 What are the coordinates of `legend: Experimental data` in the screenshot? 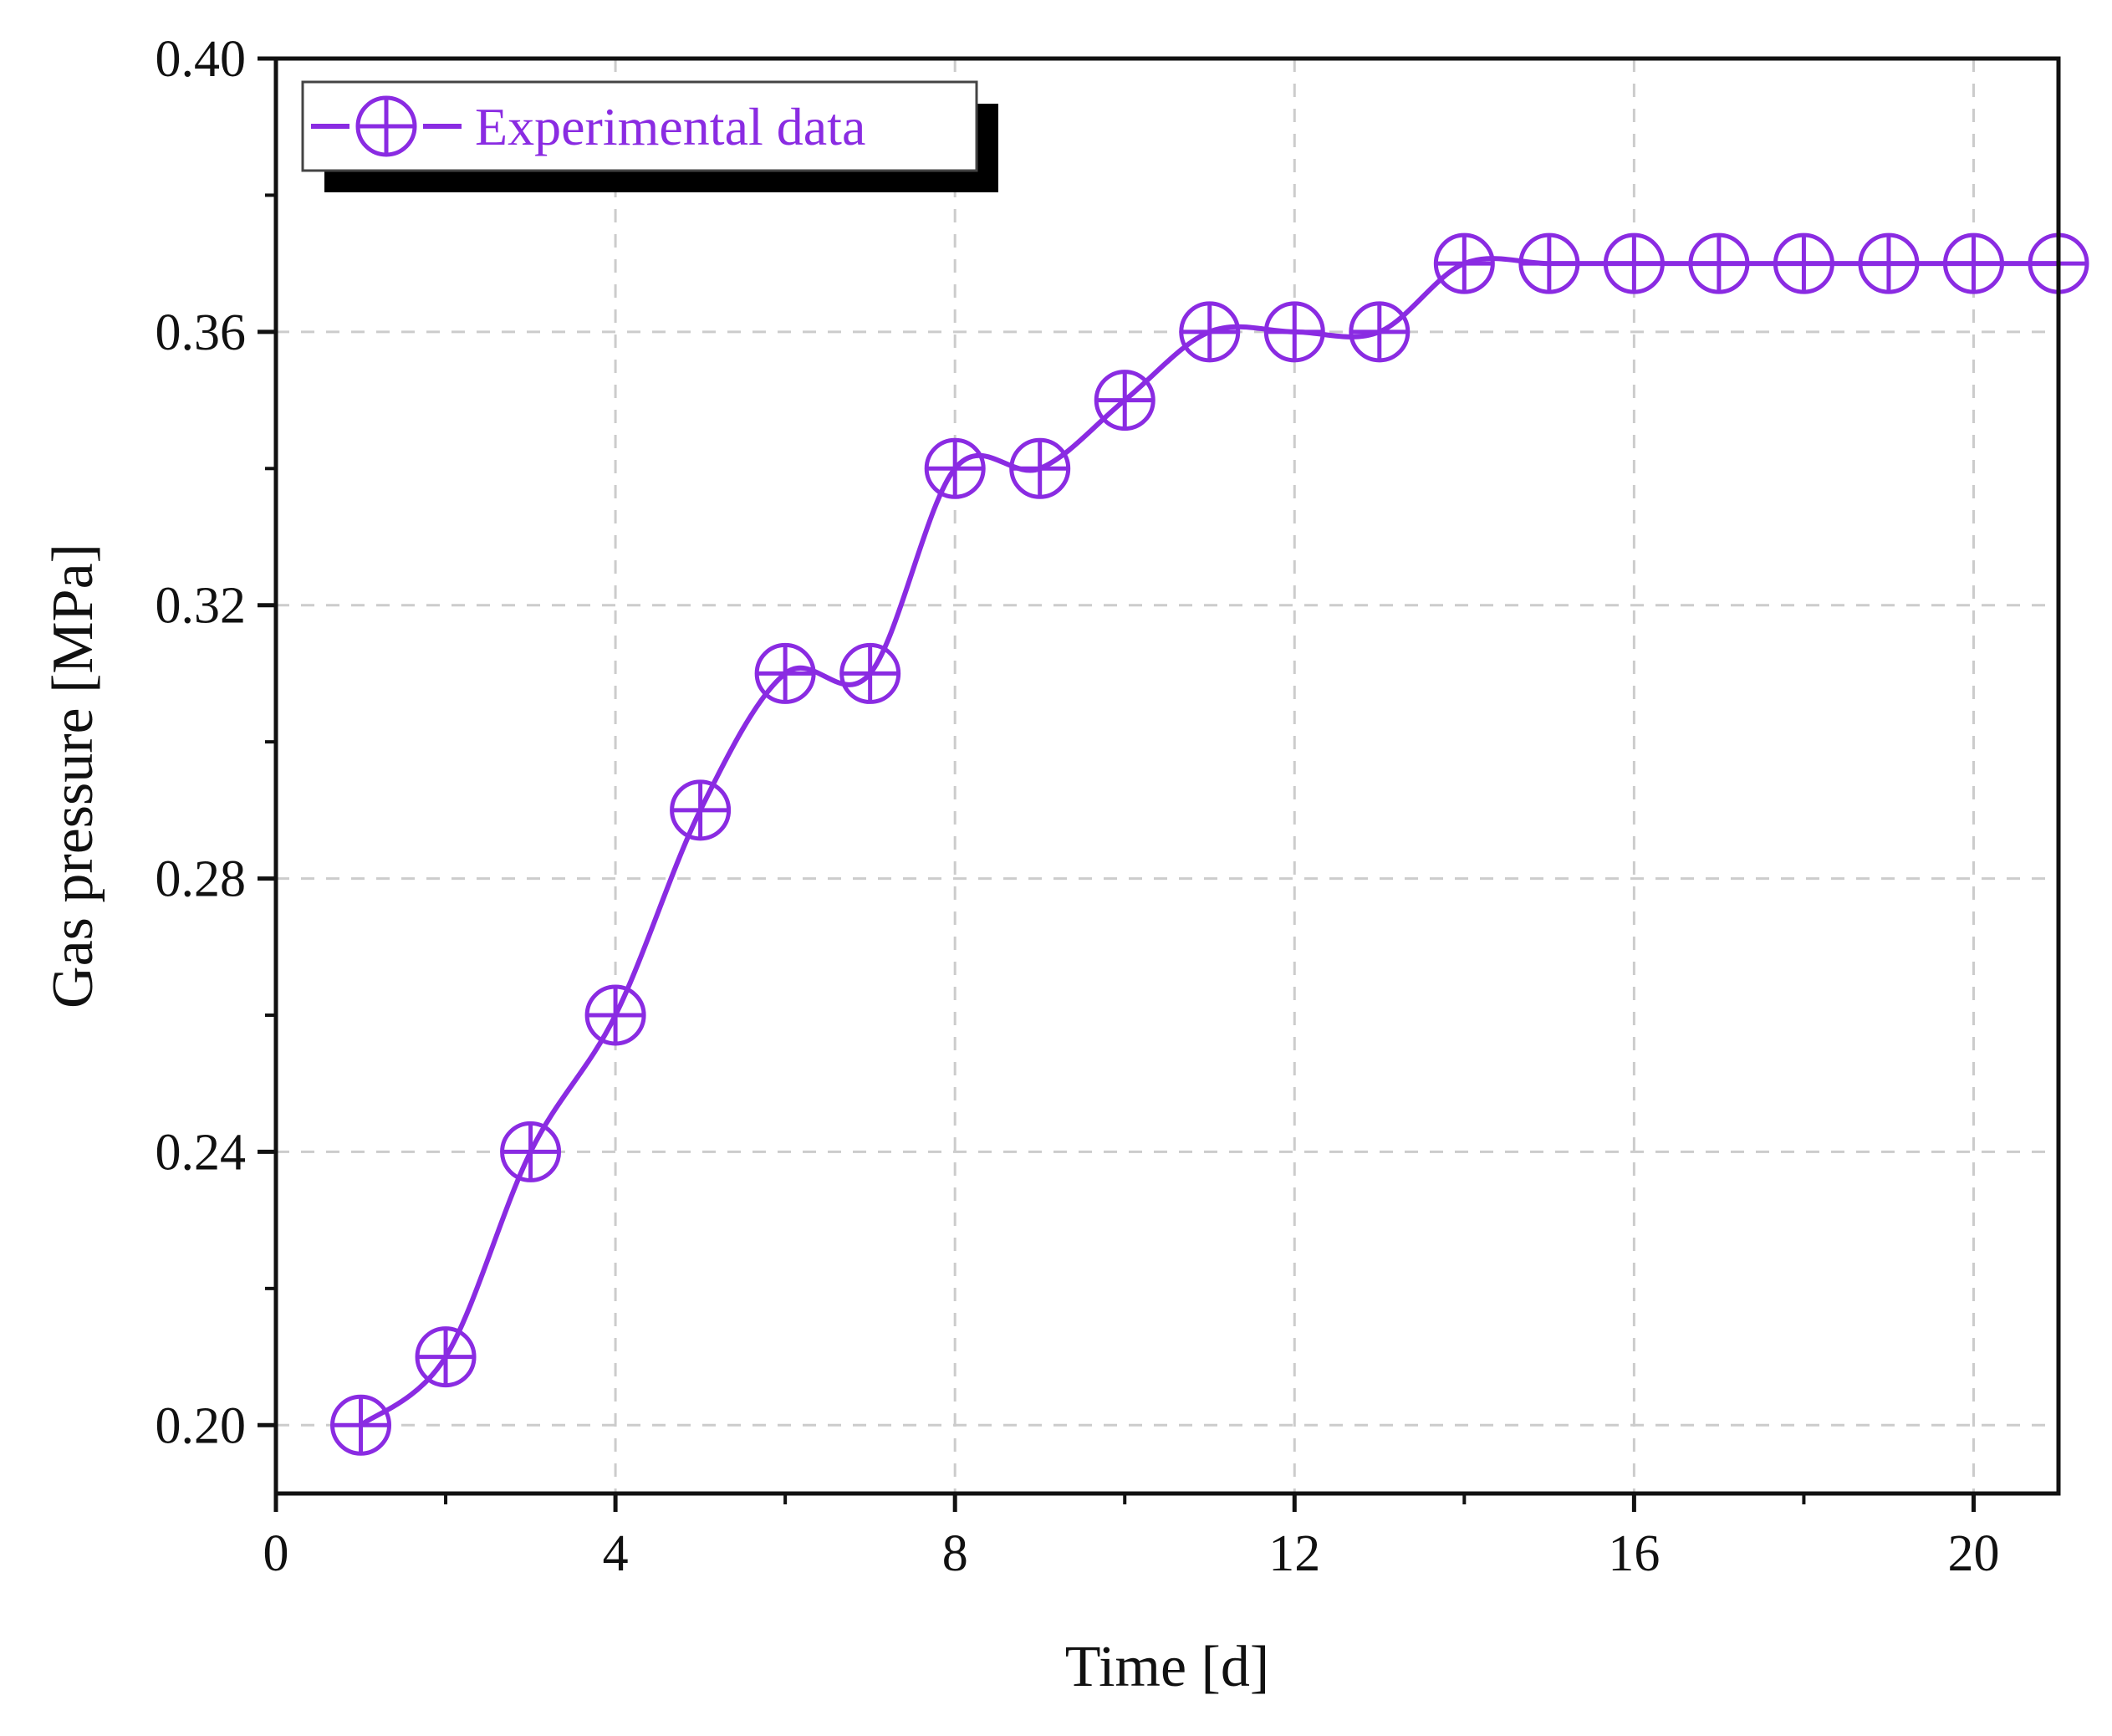 It's located at (649, 136).